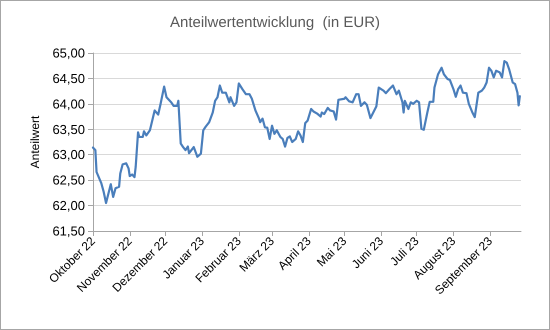 This screenshot has height=330, width=550. What do you see at coordinates (68, 206) in the screenshot?
I see `y-tick-label: 62,00` at bounding box center [68, 206].